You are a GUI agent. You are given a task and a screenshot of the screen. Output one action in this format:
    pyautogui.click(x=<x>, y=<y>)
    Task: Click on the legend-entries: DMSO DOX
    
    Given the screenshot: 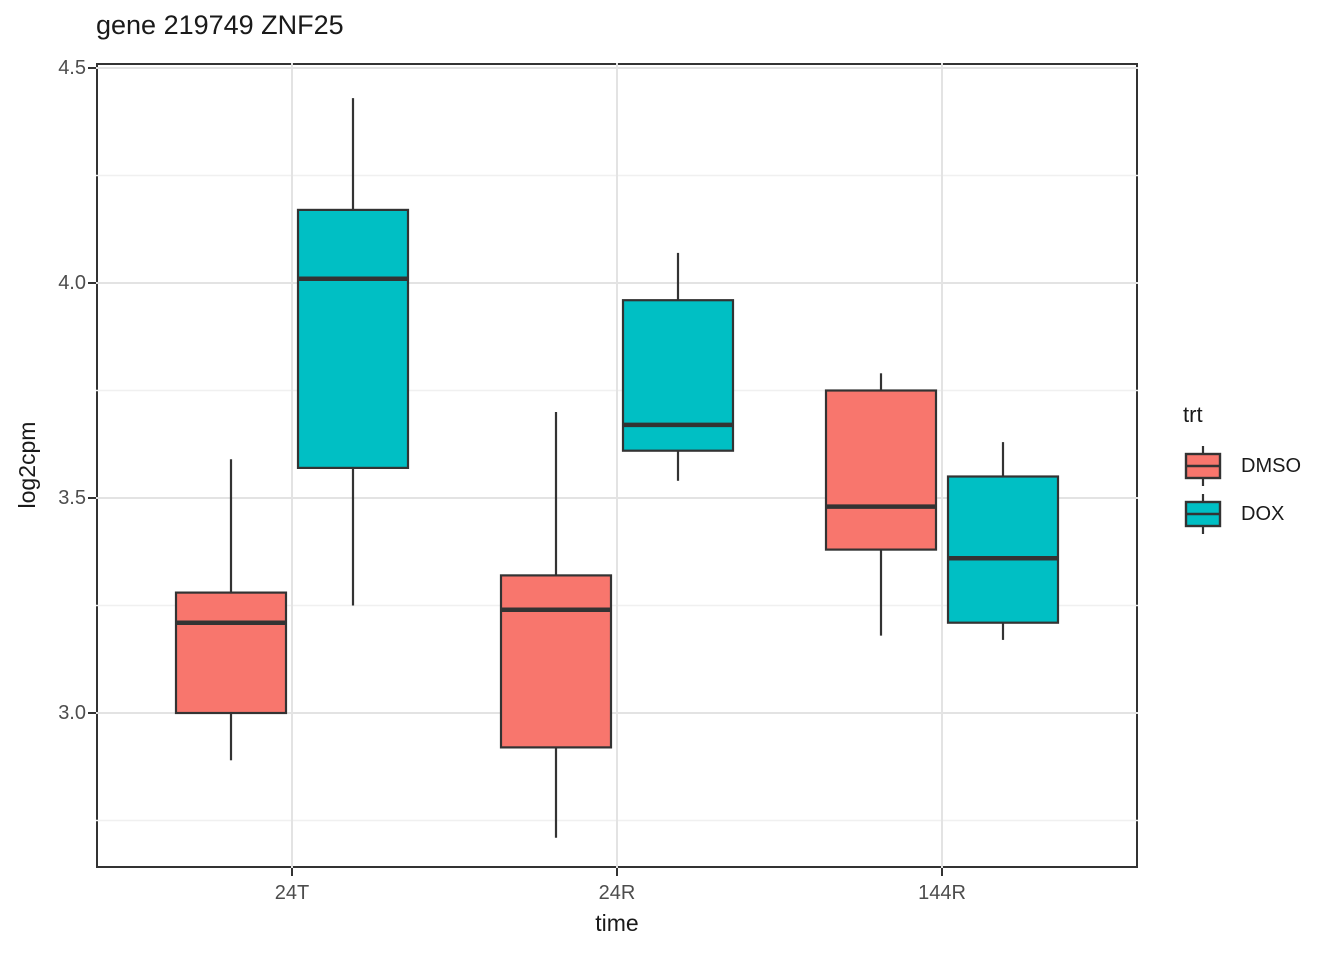 What is the action you would take?
    pyautogui.click(x=1242, y=490)
    